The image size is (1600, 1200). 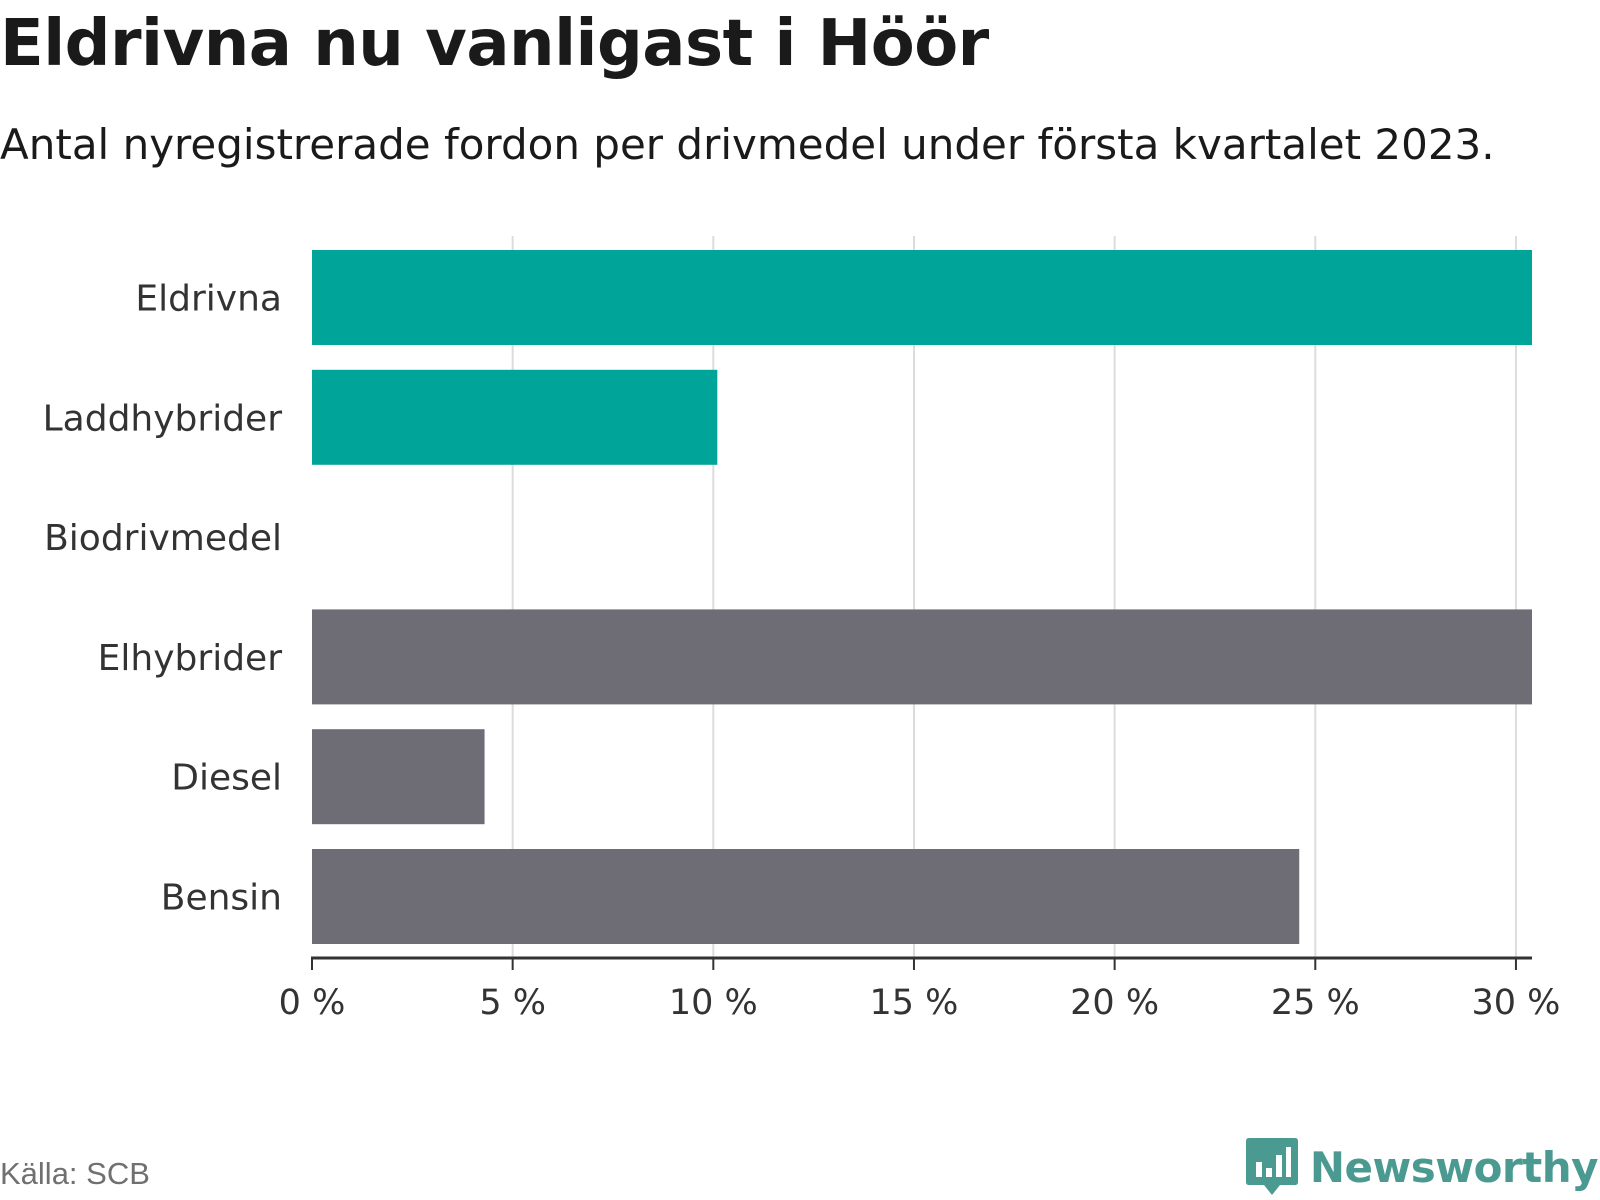 I want to click on brand-logo: Newsworthy, so click(x=1422, y=1167).